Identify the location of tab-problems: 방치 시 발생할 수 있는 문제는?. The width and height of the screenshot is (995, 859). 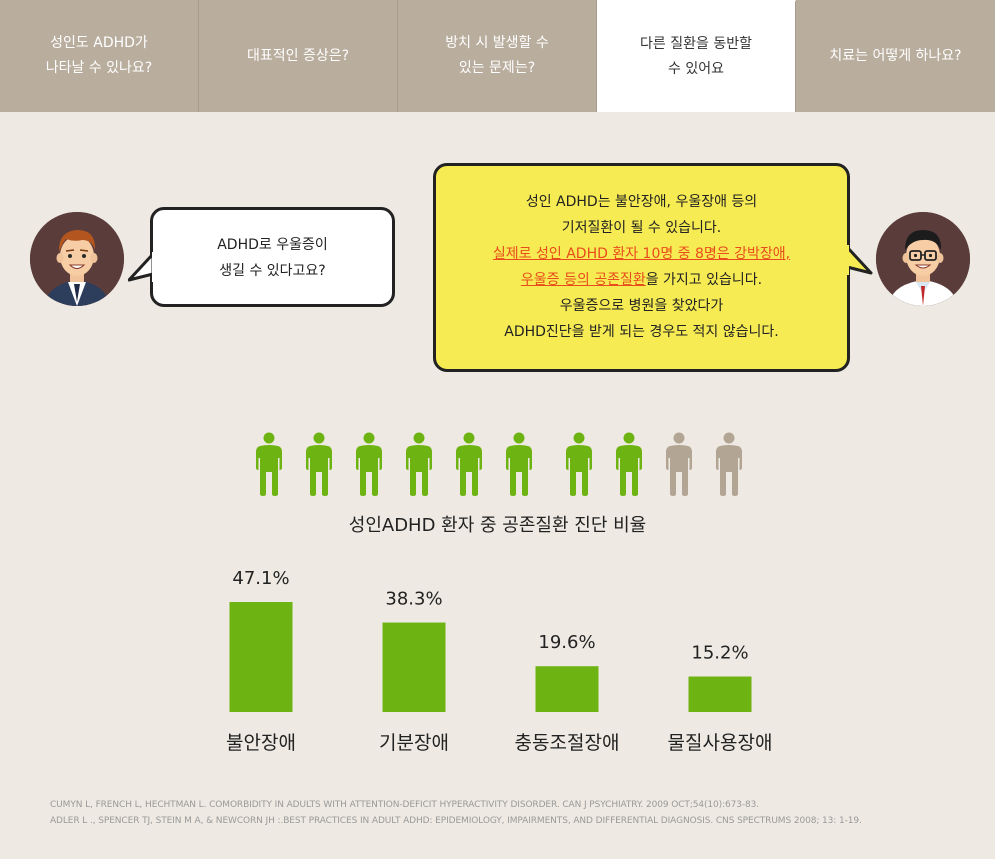
(497, 56).